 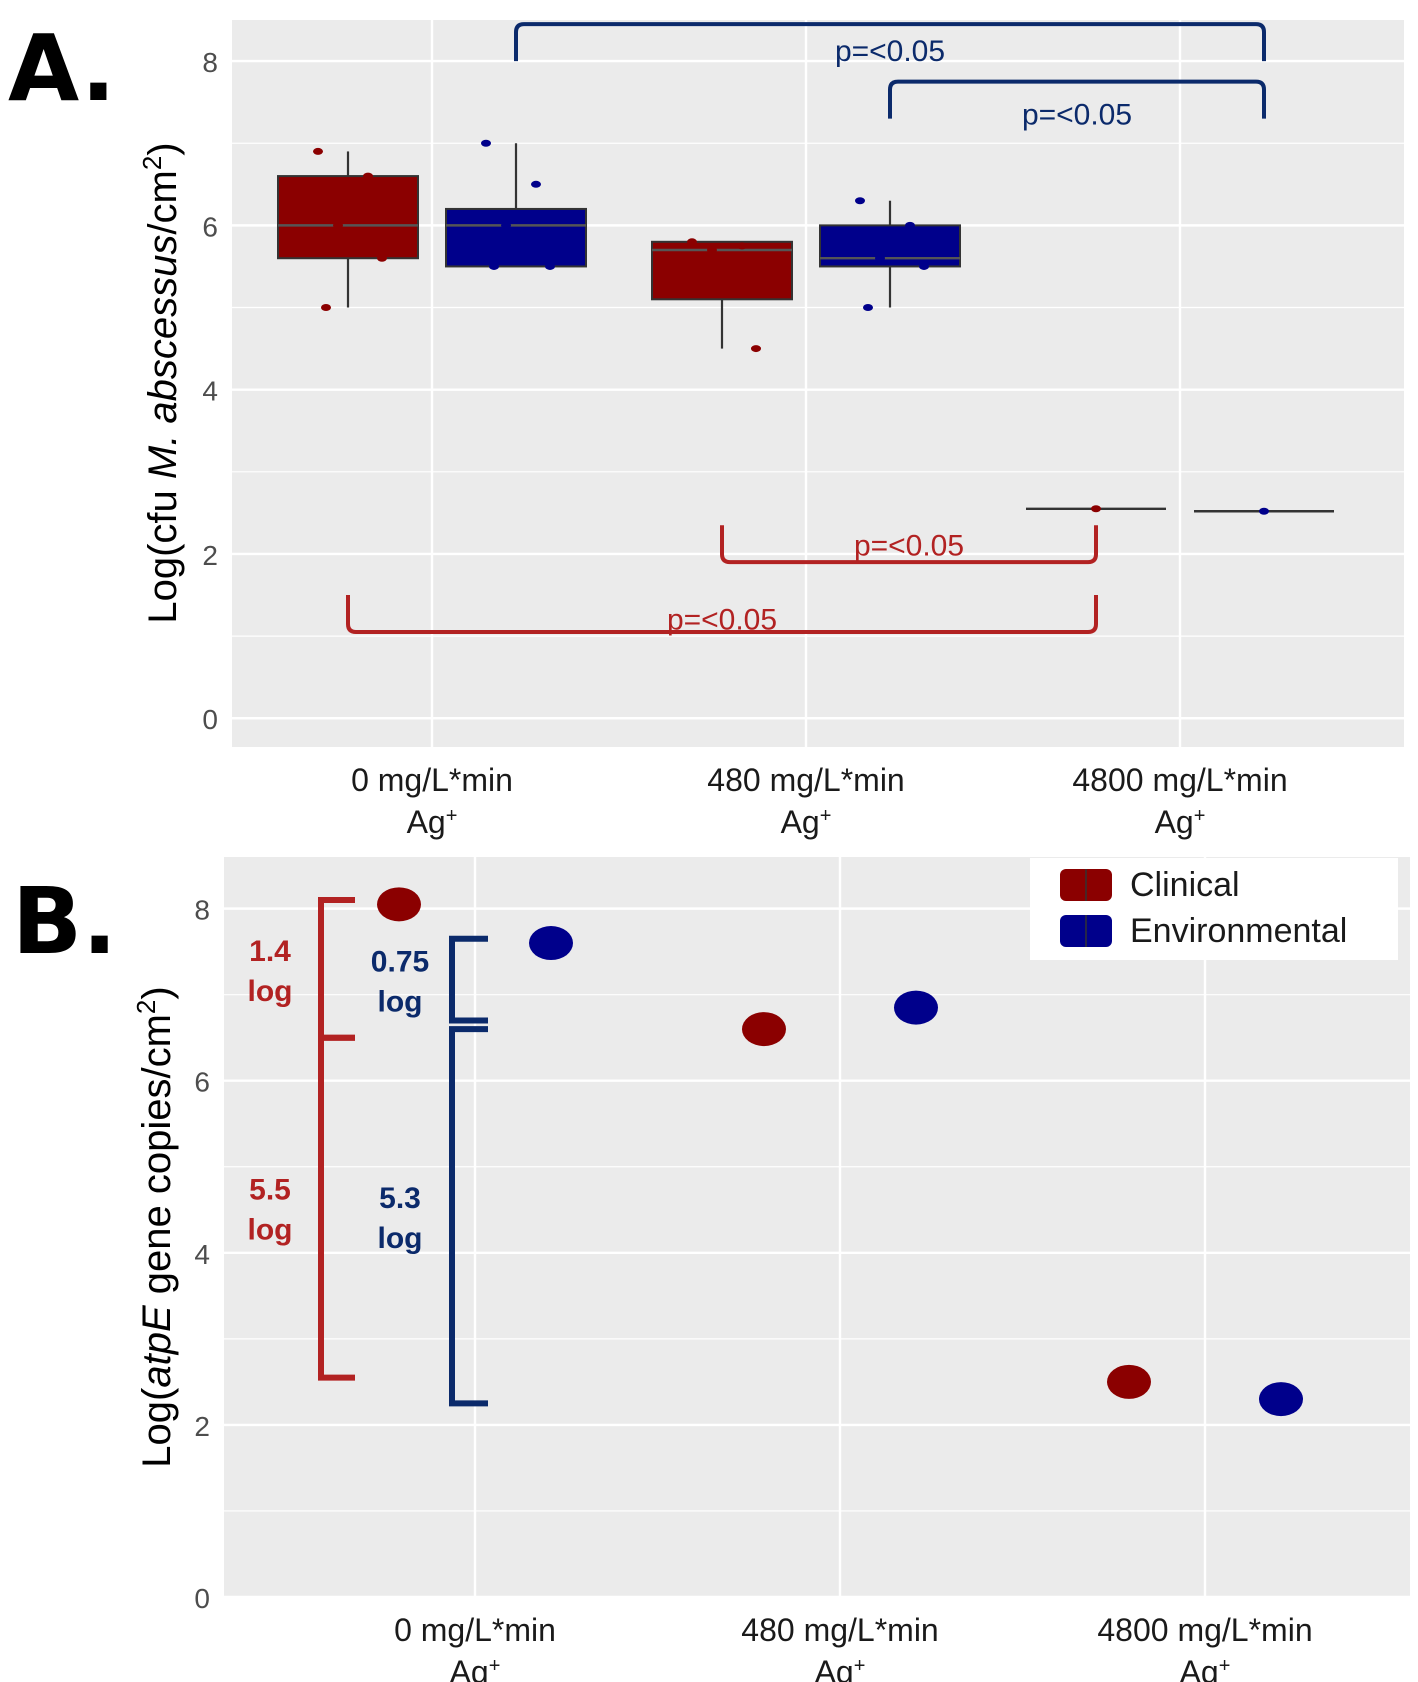 I want to click on log-annotation-label: 5.3, so click(x=400, y=1198).